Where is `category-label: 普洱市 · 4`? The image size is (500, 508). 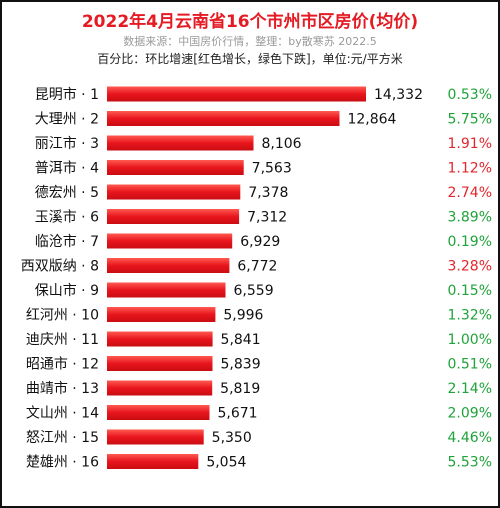
category-label: 普洱市 · 4 is located at coordinates (67, 168).